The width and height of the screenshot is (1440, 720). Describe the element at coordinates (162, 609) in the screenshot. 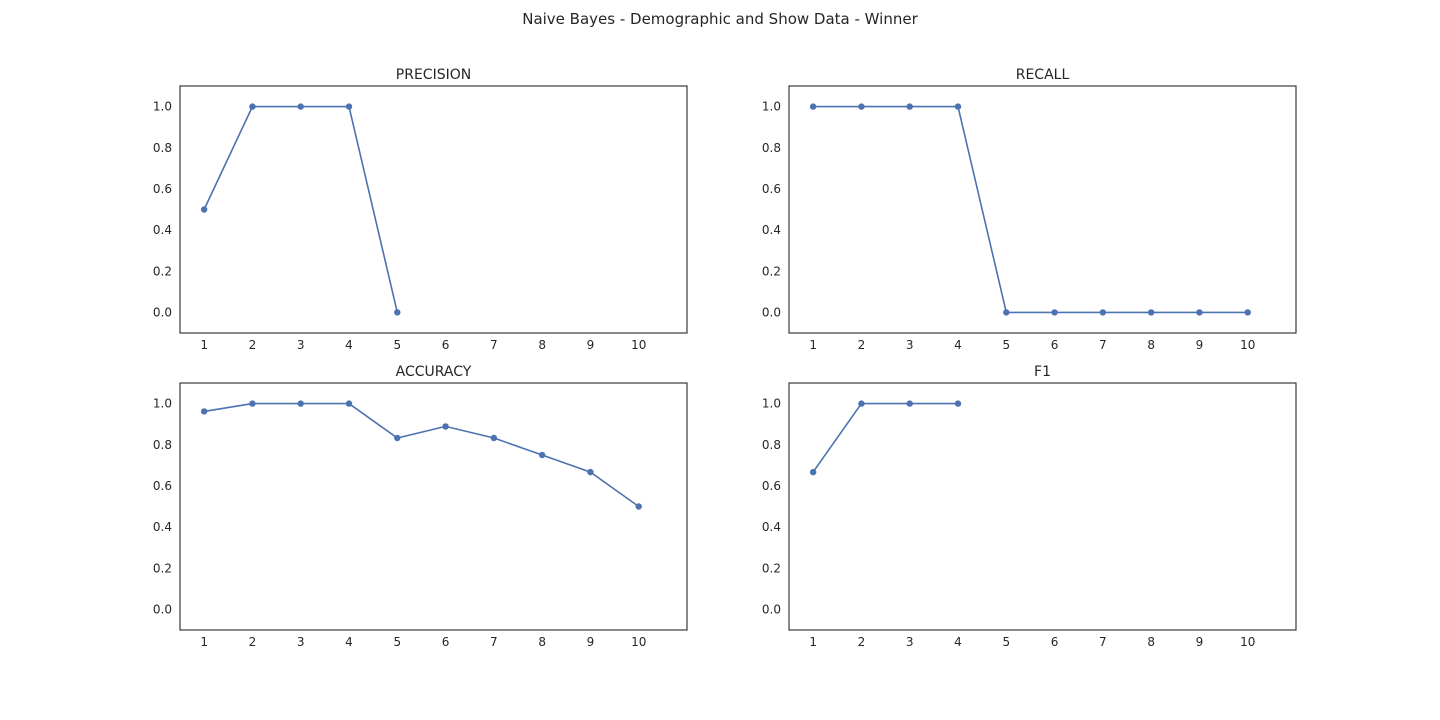

I see `accuracy-y-tick-label: 0.0` at that location.